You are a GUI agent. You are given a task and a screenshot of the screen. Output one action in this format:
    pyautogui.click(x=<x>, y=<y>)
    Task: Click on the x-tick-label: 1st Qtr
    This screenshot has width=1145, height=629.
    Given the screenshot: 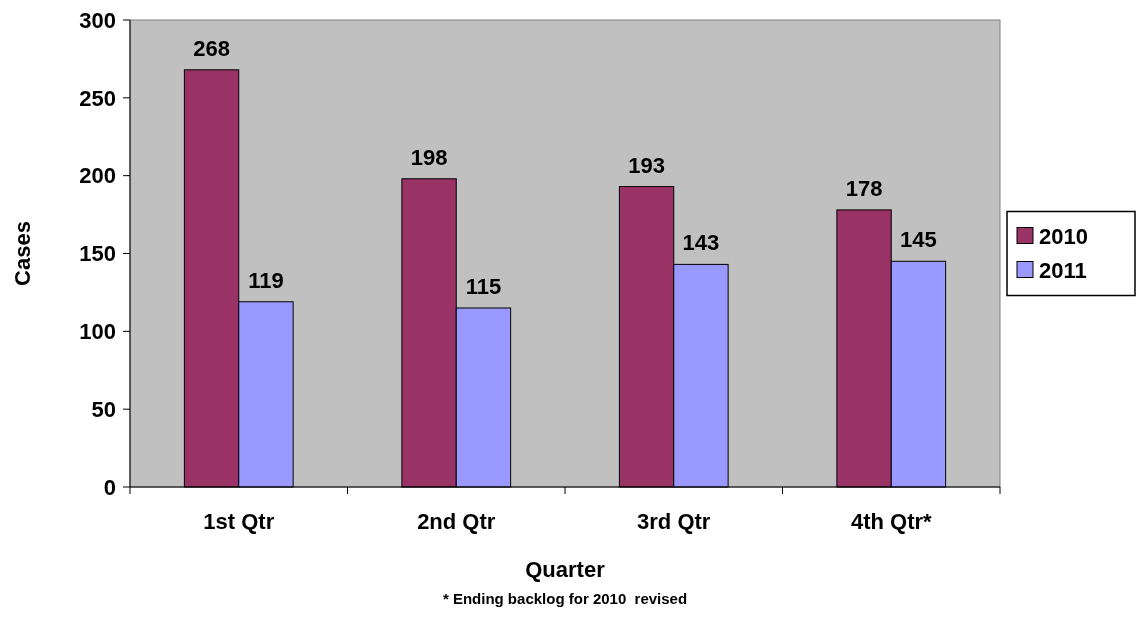 What is the action you would take?
    pyautogui.click(x=239, y=521)
    